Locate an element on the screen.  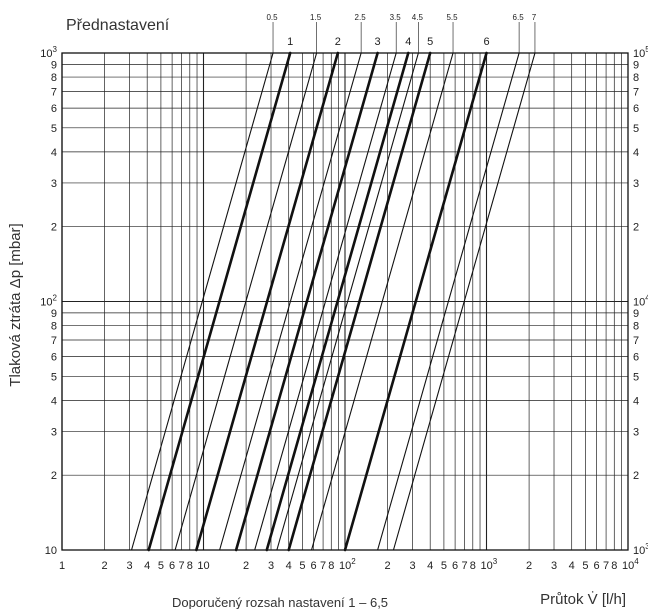
y2-tick-label: 10⁵ is located at coordinates (640, 52).